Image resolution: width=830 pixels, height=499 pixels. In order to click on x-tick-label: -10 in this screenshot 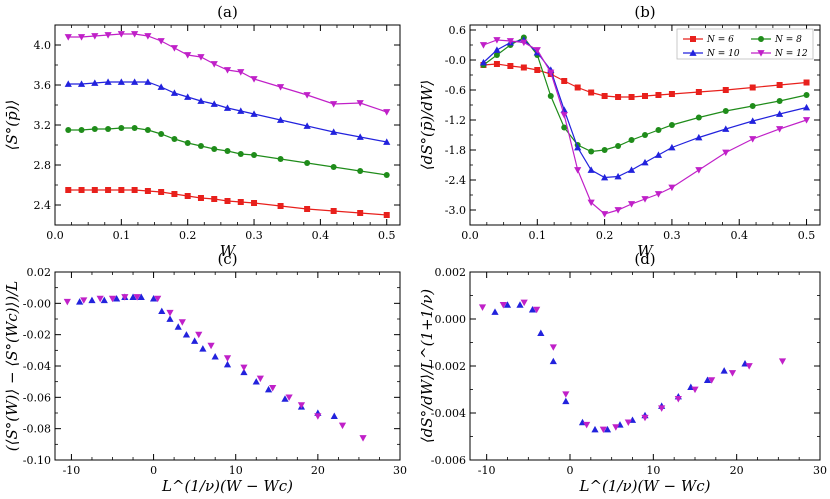, I will do `click(72, 470)`.